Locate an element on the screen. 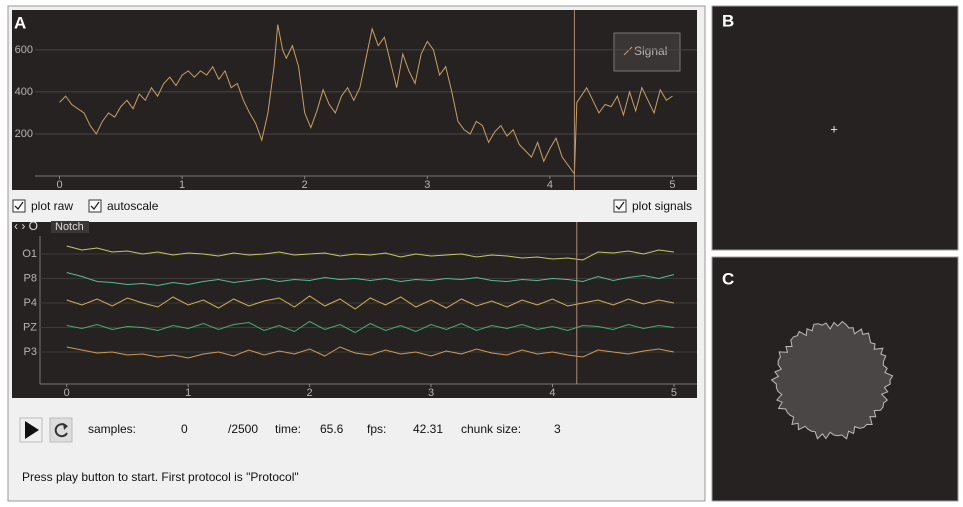 The image size is (963, 507). reset-button is located at coordinates (61, 430).